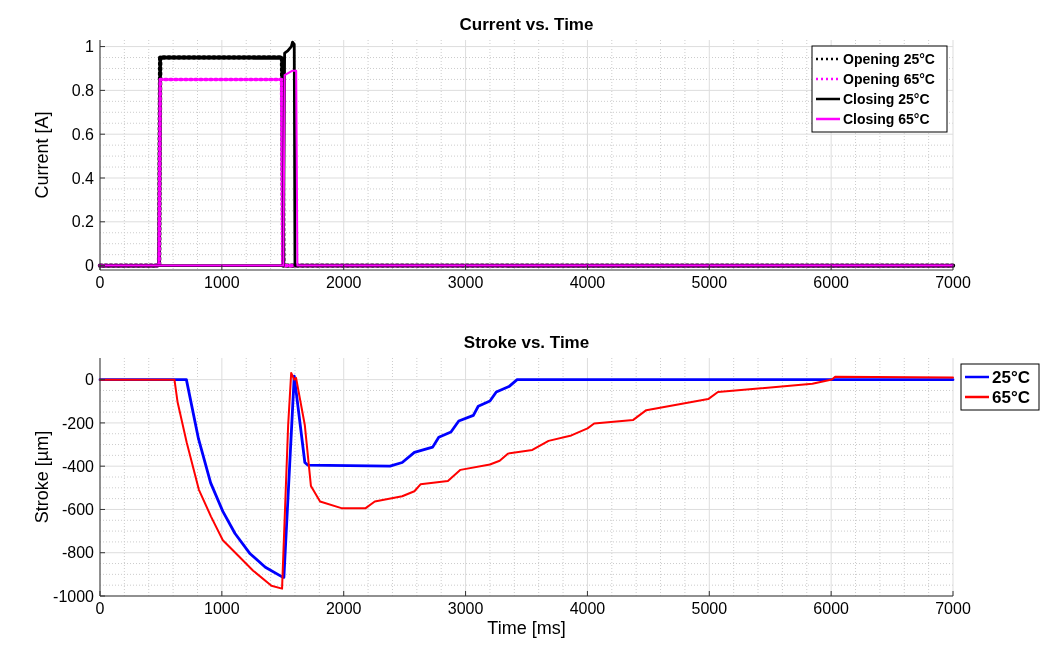 Image resolution: width=1051 pixels, height=648 pixels. What do you see at coordinates (526, 24) in the screenshot?
I see `chart-title: Current vs. Time` at bounding box center [526, 24].